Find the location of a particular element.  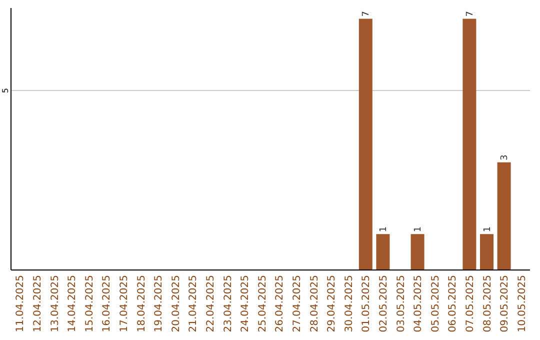

x-tick-label: 05.05.2025 is located at coordinates (436, 303).